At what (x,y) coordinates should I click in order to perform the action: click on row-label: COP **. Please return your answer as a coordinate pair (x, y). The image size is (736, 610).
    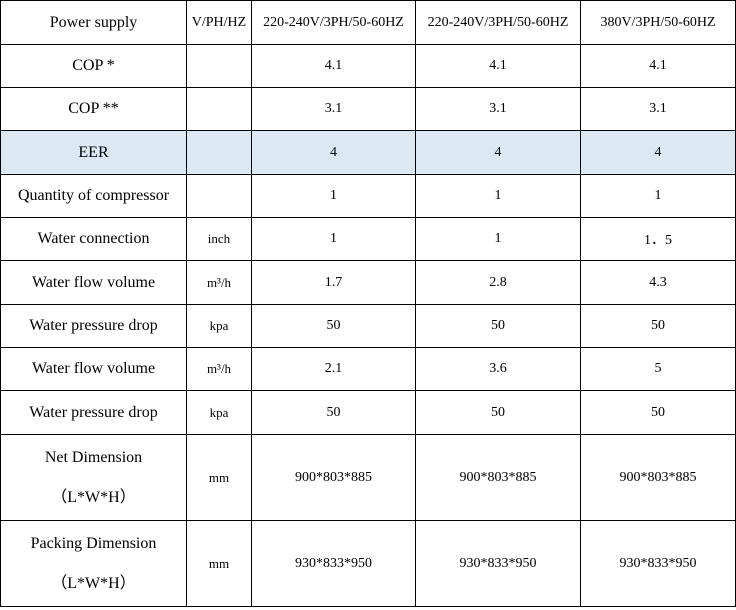
    Looking at the image, I should click on (93, 109).